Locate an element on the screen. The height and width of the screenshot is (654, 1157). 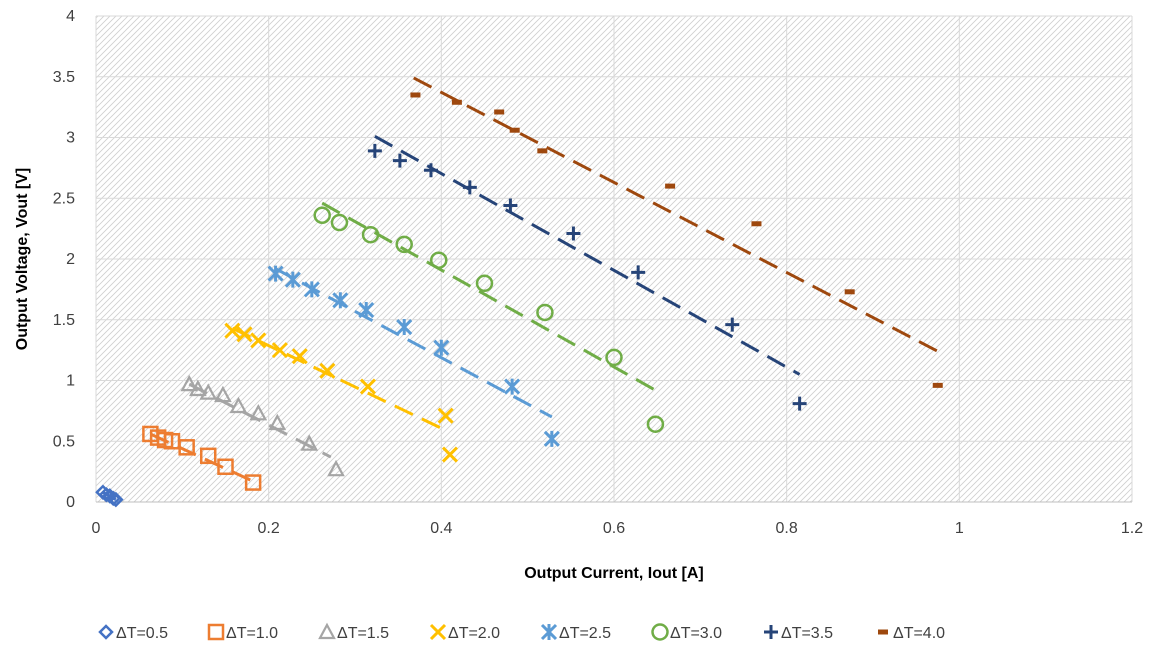
x-tick-label: 0.6 is located at coordinates (614, 528).